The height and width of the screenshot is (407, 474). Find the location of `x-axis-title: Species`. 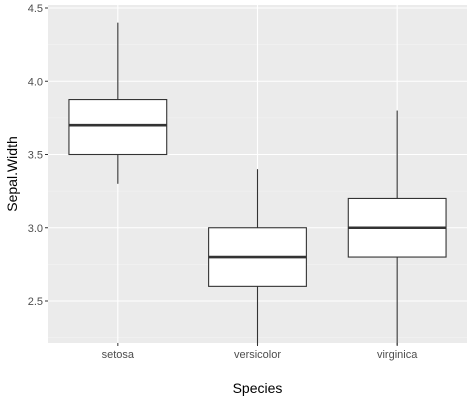

x-axis-title: Species is located at coordinates (258, 388).